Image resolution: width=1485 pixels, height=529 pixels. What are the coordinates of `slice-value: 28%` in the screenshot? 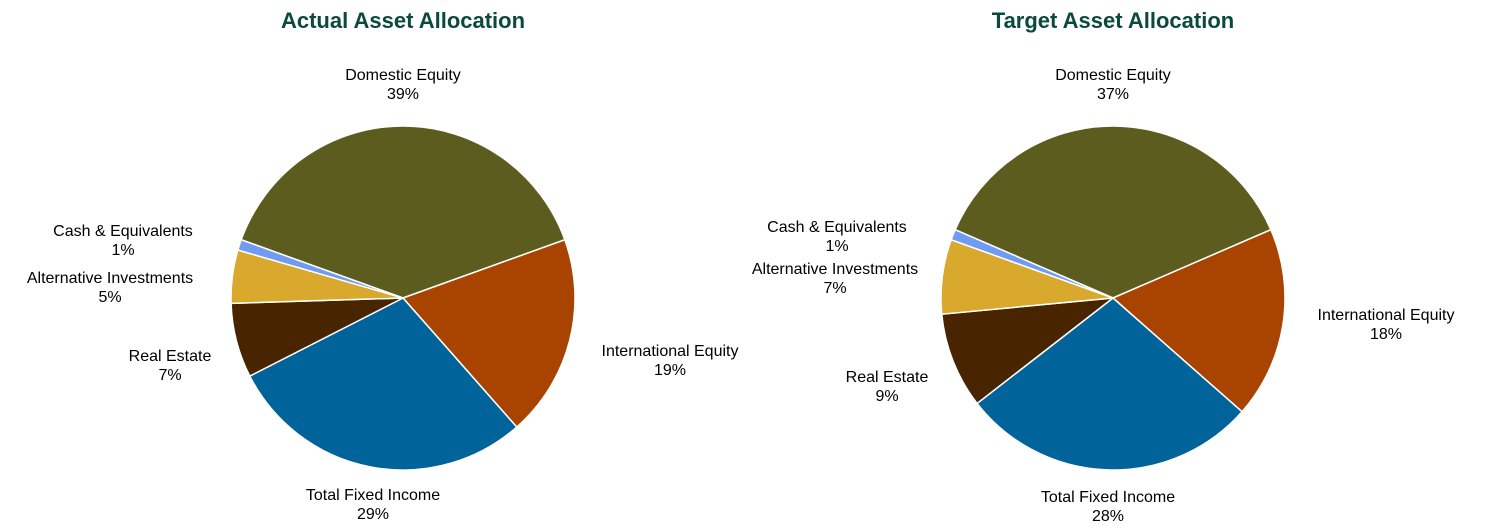 It's located at (1108, 516).